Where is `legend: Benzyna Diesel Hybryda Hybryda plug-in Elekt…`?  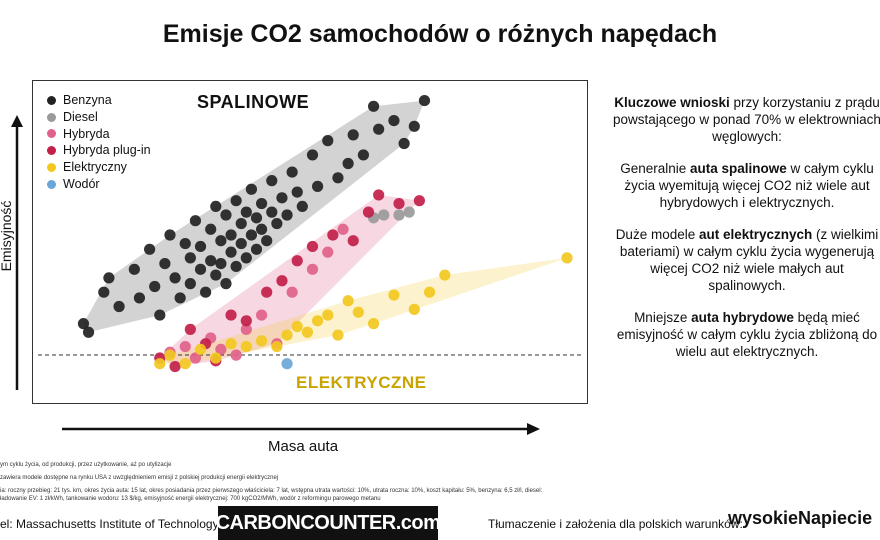 legend: Benzyna Diesel Hybryda Hybryda plug-in Elekt… is located at coordinates (98, 142).